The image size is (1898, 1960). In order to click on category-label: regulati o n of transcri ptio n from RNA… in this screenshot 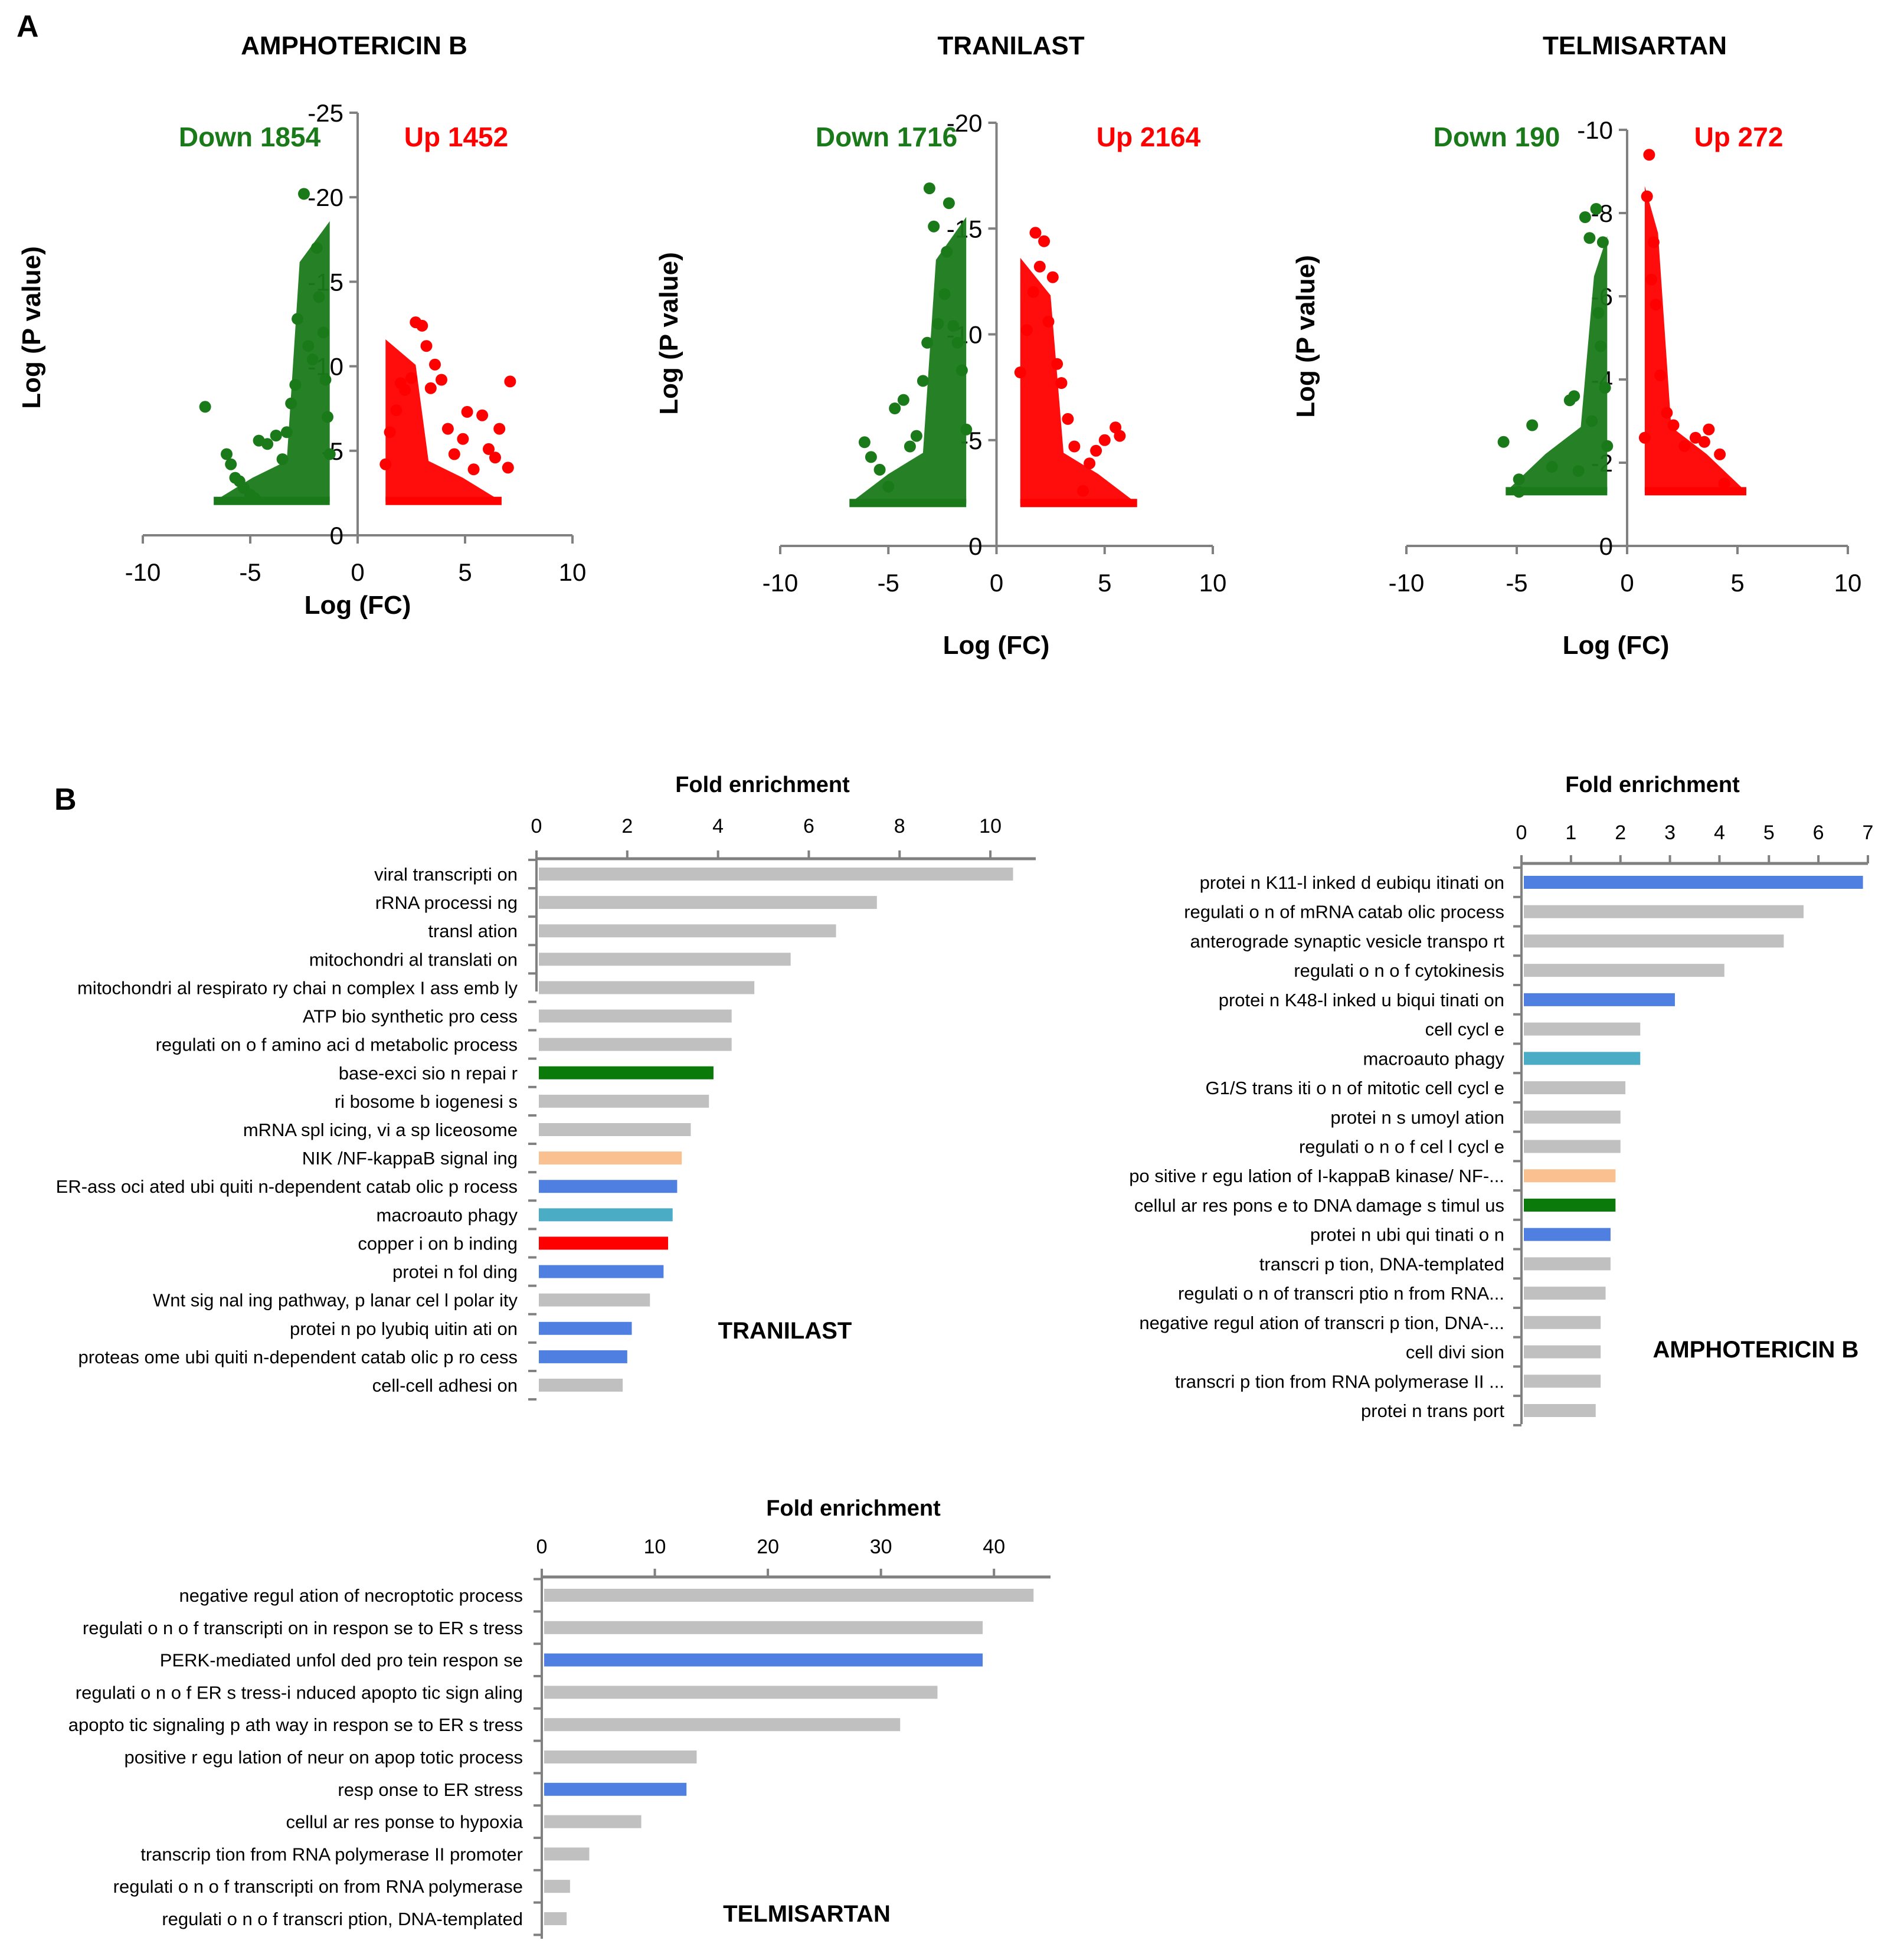, I will do `click(1341, 1293)`.